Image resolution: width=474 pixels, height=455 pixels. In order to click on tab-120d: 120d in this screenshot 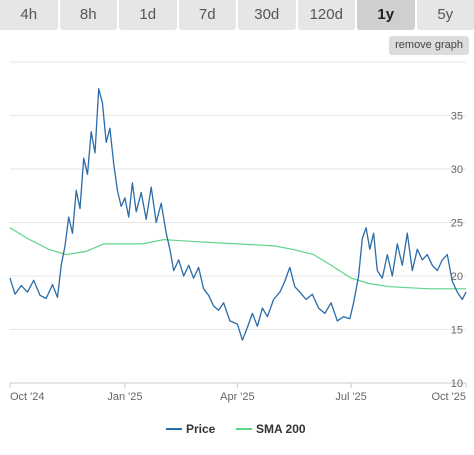, I will do `click(326, 15)`.